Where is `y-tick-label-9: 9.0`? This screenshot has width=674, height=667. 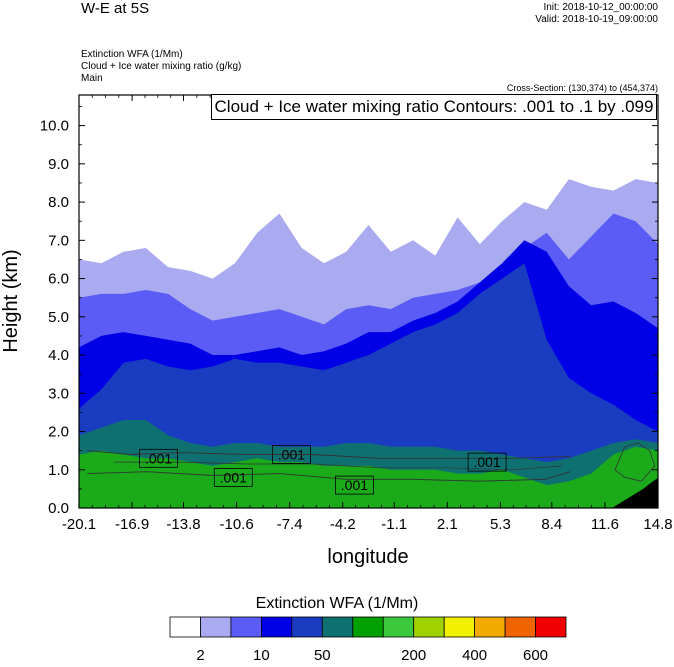 y-tick-label-9: 9.0 is located at coordinates (58, 164).